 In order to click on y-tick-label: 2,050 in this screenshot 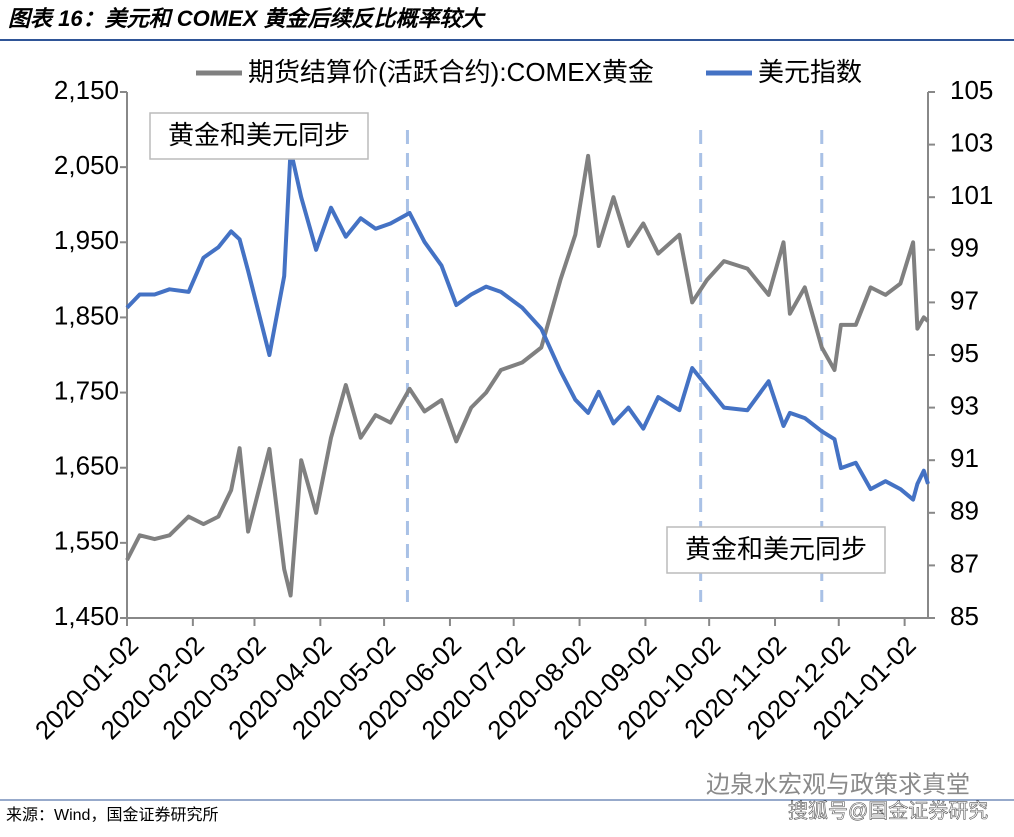, I will do `click(86, 165)`.